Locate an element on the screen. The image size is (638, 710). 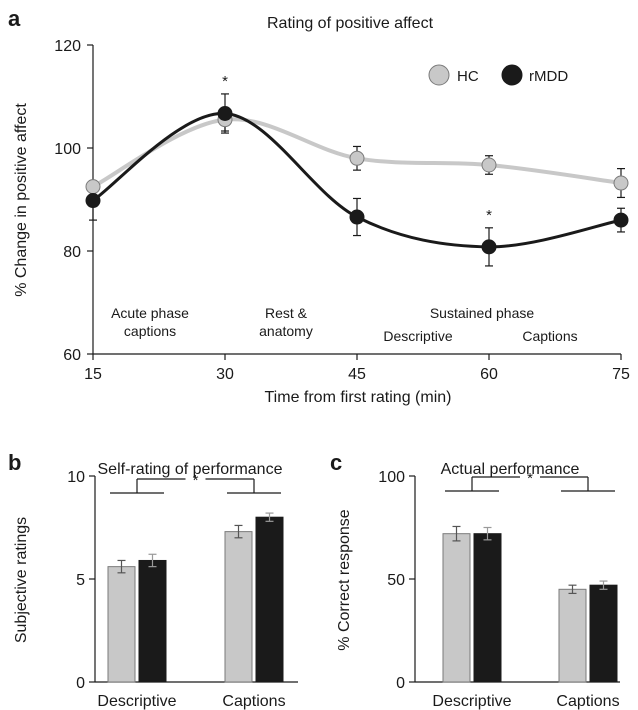
annotation-acute-captions: captions is located at coordinates (150, 331).